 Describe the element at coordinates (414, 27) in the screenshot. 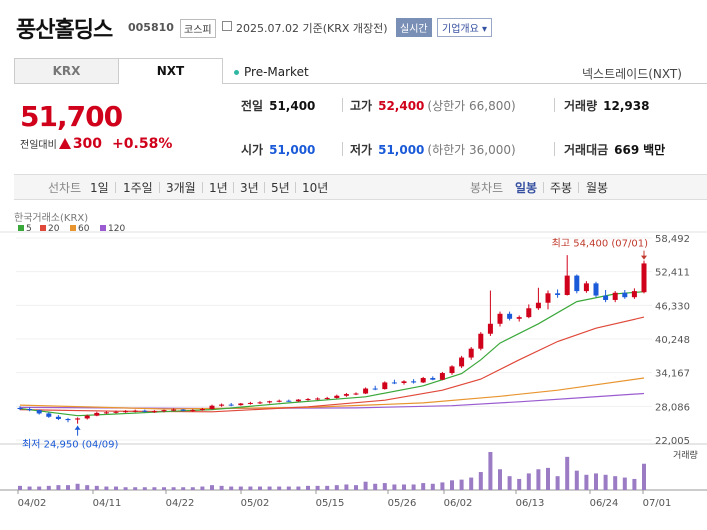

I see `realtime-button: 실시간` at that location.